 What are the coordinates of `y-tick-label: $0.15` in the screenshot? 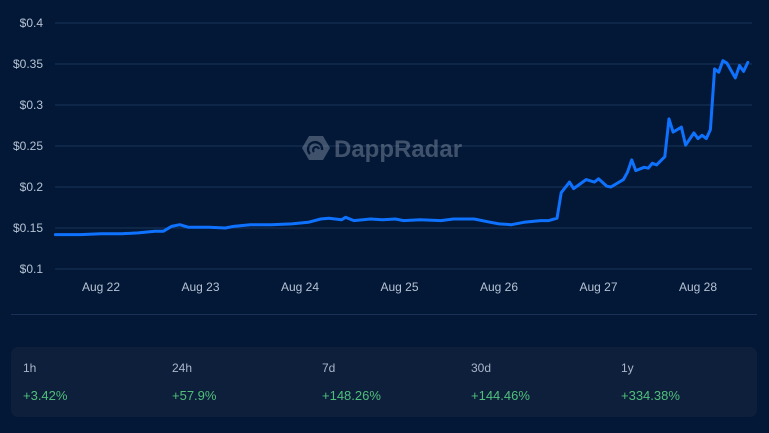 It's located at (28, 228).